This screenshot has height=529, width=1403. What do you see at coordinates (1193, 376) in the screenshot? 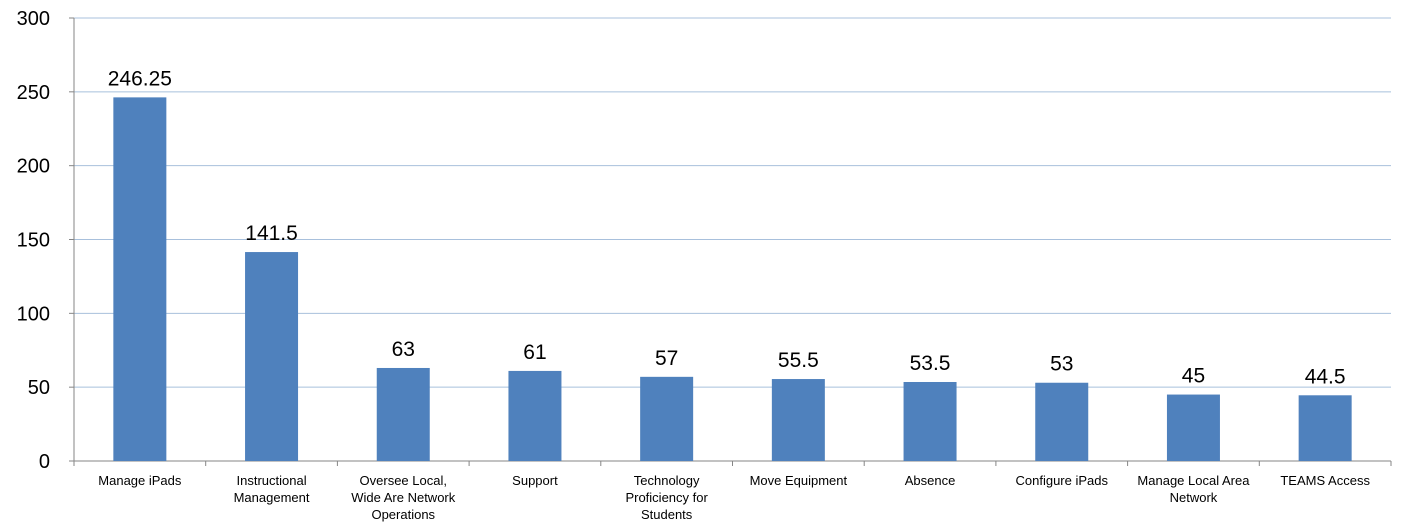
I see `data-label: 45` at bounding box center [1193, 376].